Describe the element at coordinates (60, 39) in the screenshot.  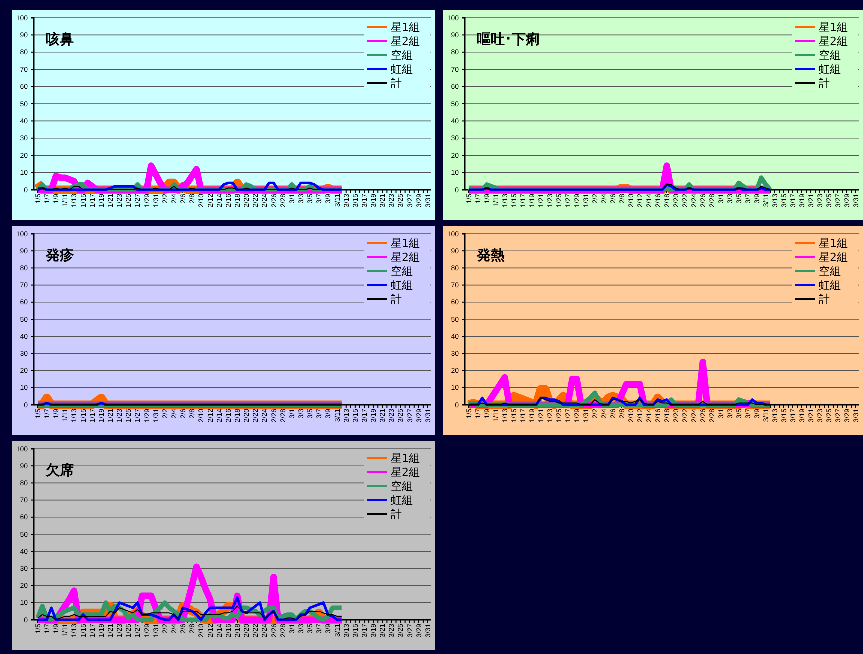
I see `text: 咳鼻` at that location.